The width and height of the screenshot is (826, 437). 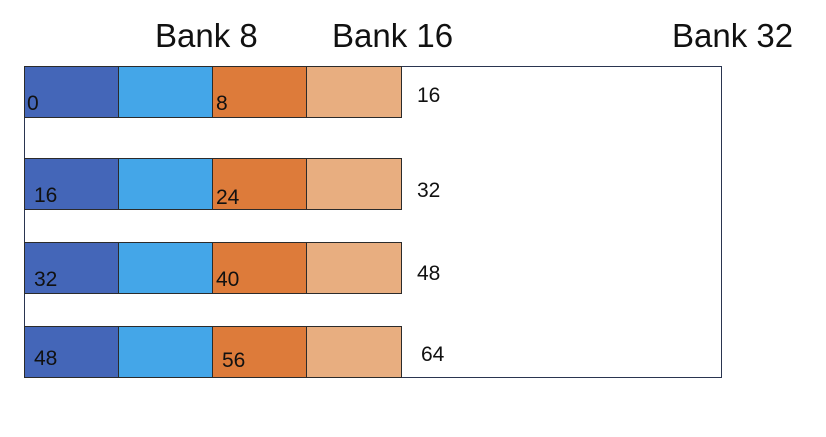 What do you see at coordinates (222, 103) in the screenshot?
I see `row-0-mid-label: 8` at bounding box center [222, 103].